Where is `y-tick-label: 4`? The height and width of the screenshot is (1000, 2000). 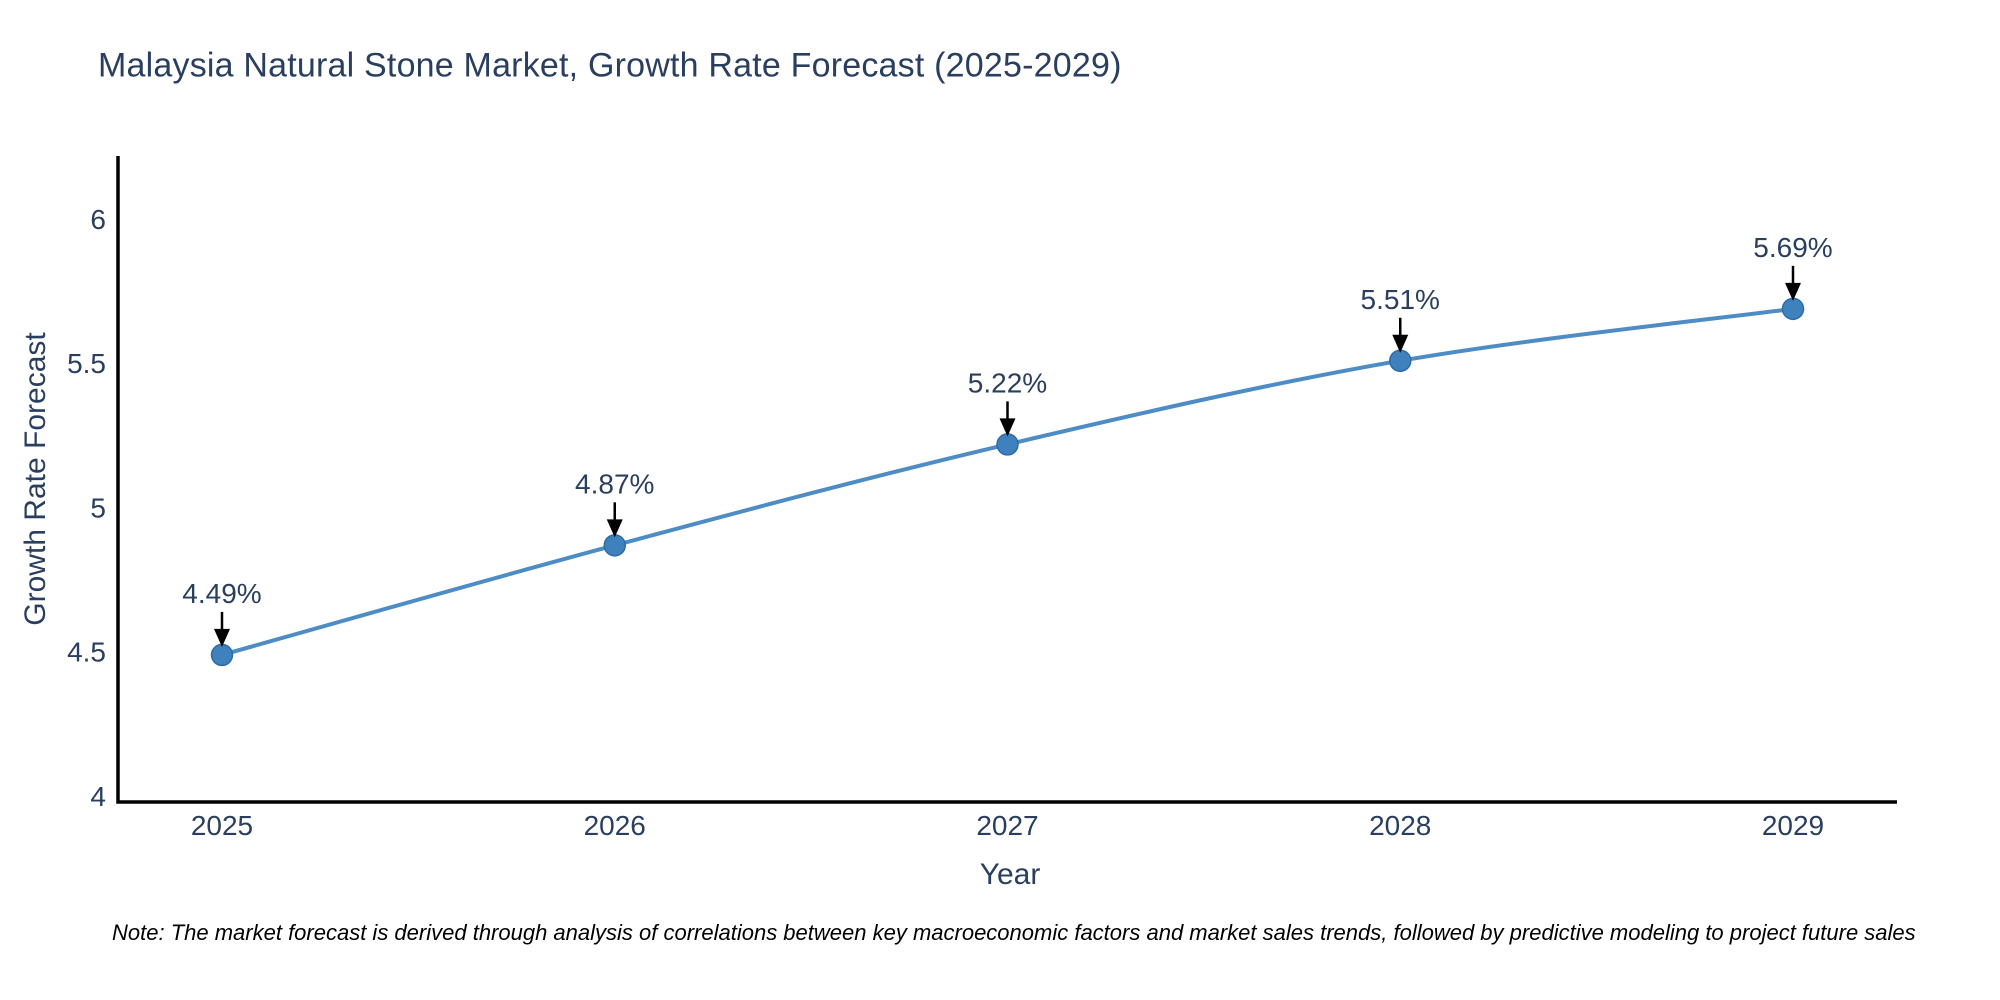
y-tick-label: 4 is located at coordinates (98, 796).